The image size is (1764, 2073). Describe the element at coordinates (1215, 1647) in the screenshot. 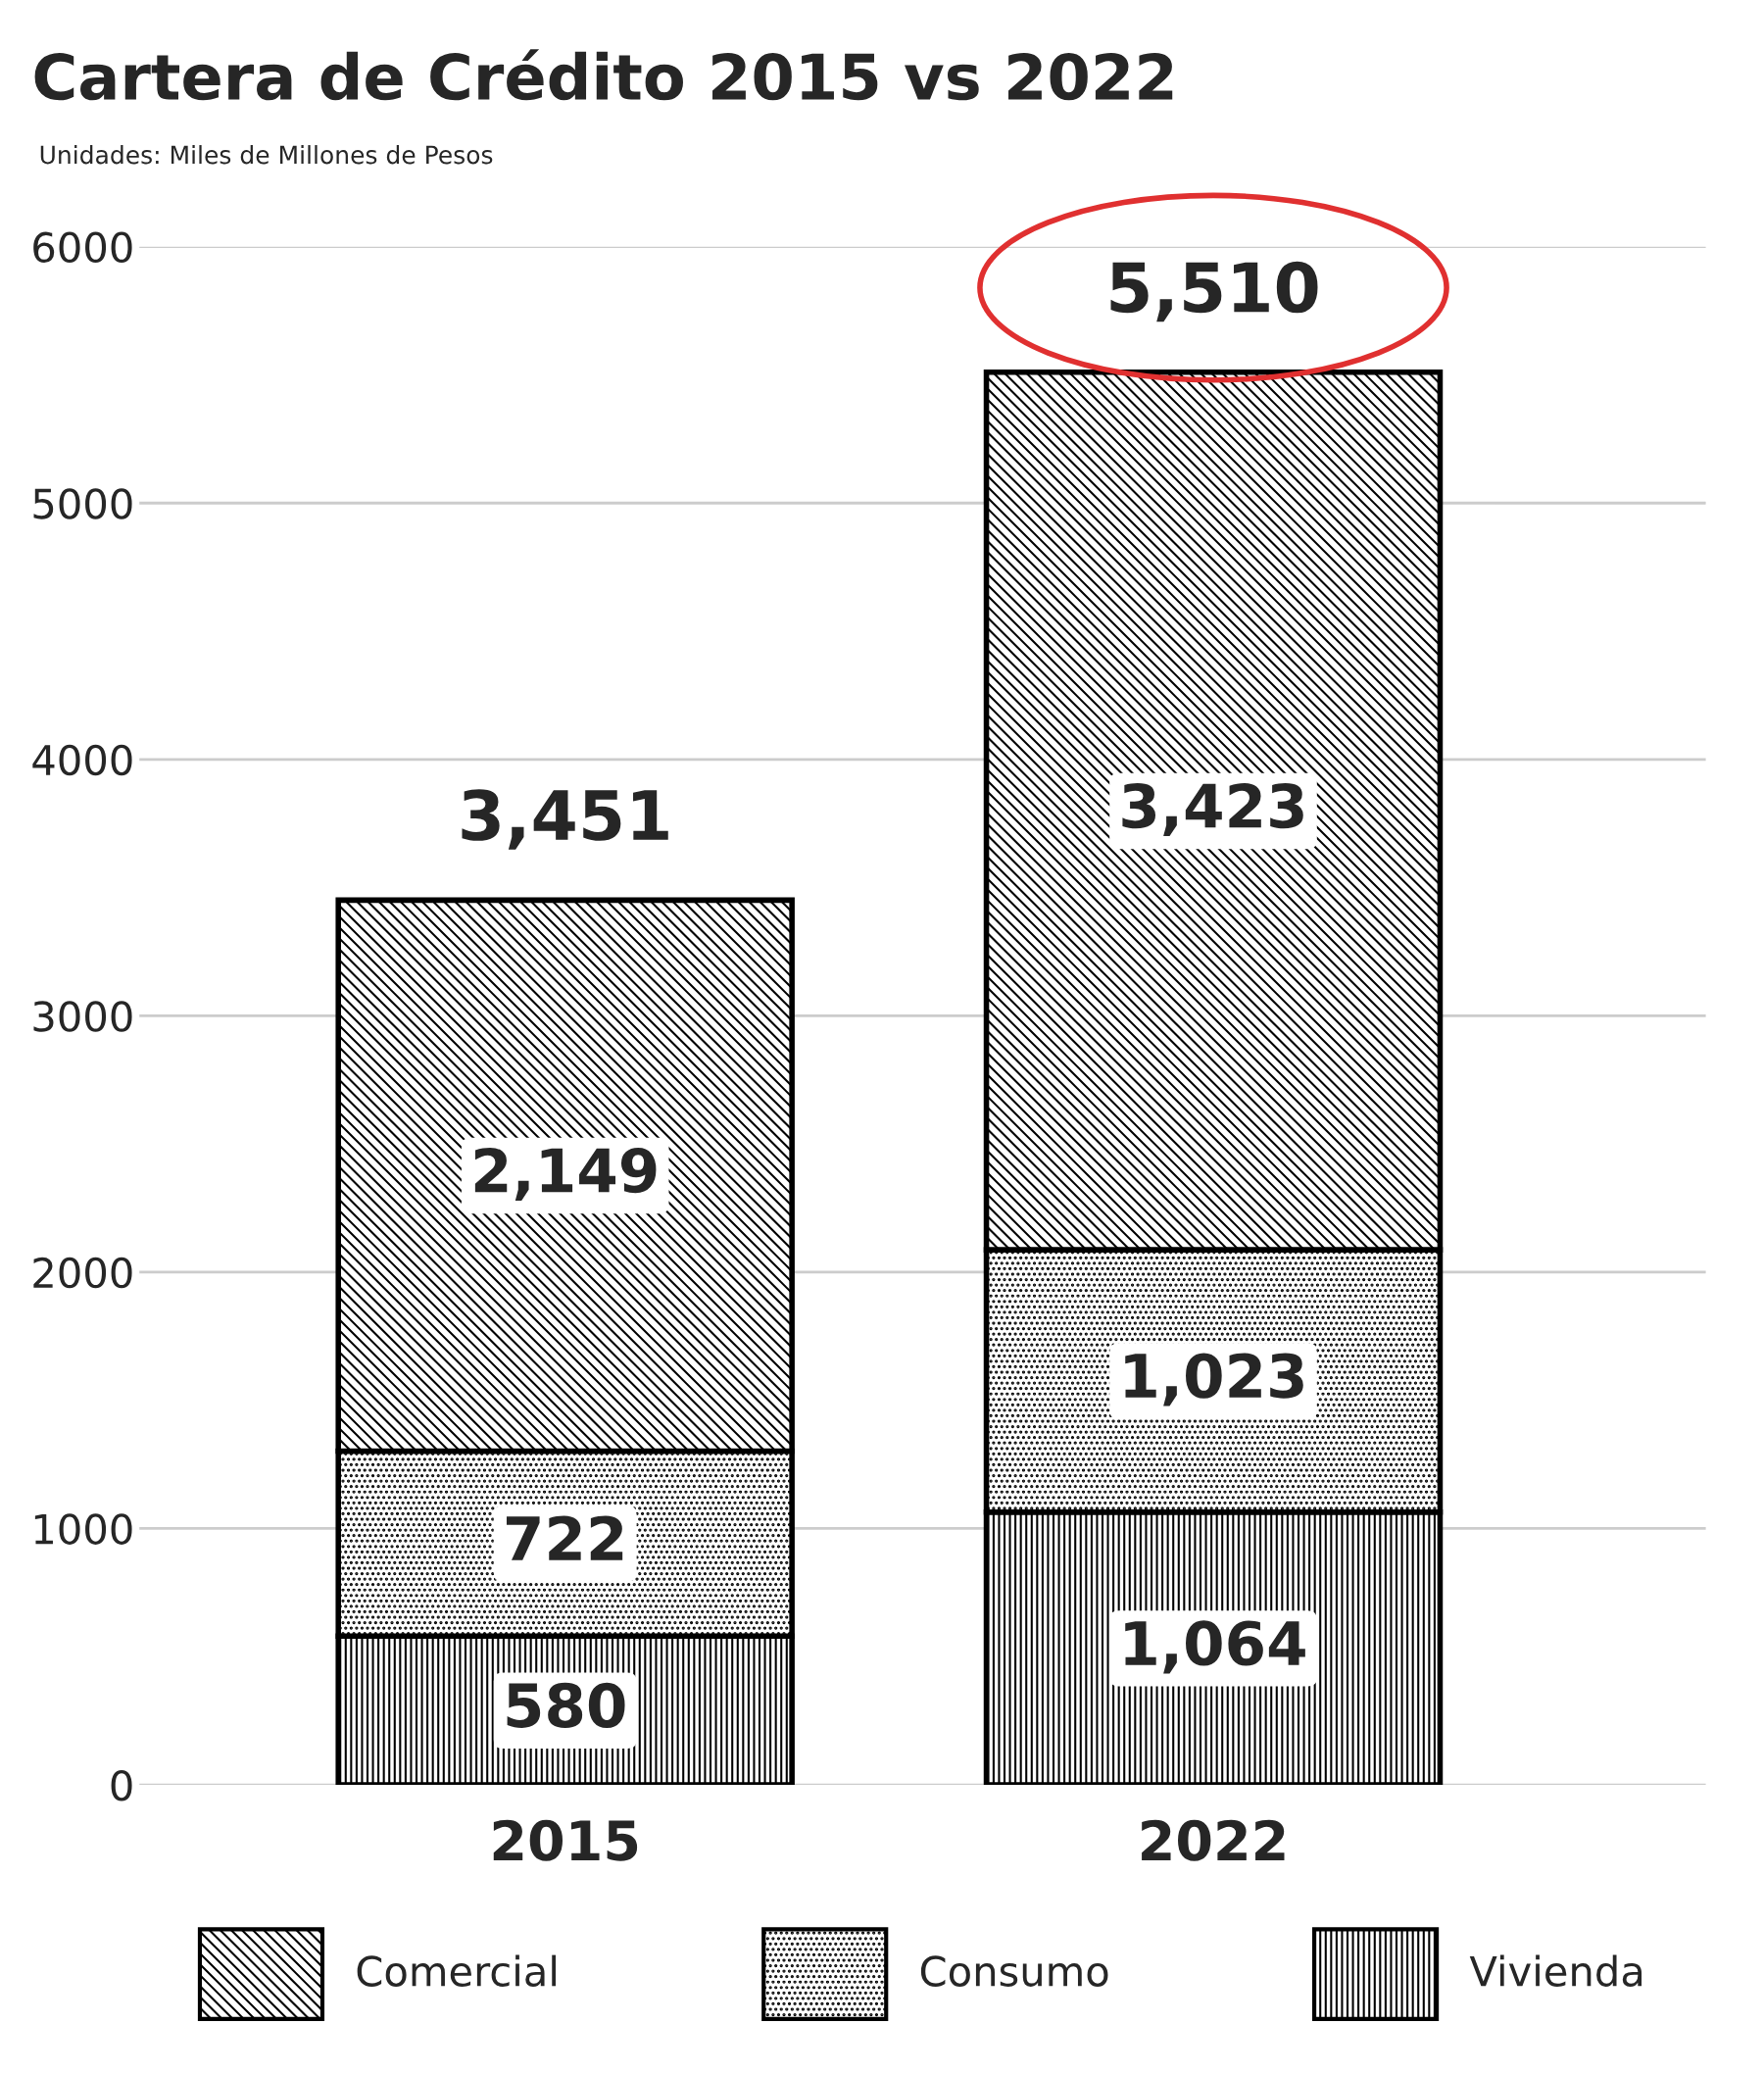

I see `data-label: 1,064` at that location.